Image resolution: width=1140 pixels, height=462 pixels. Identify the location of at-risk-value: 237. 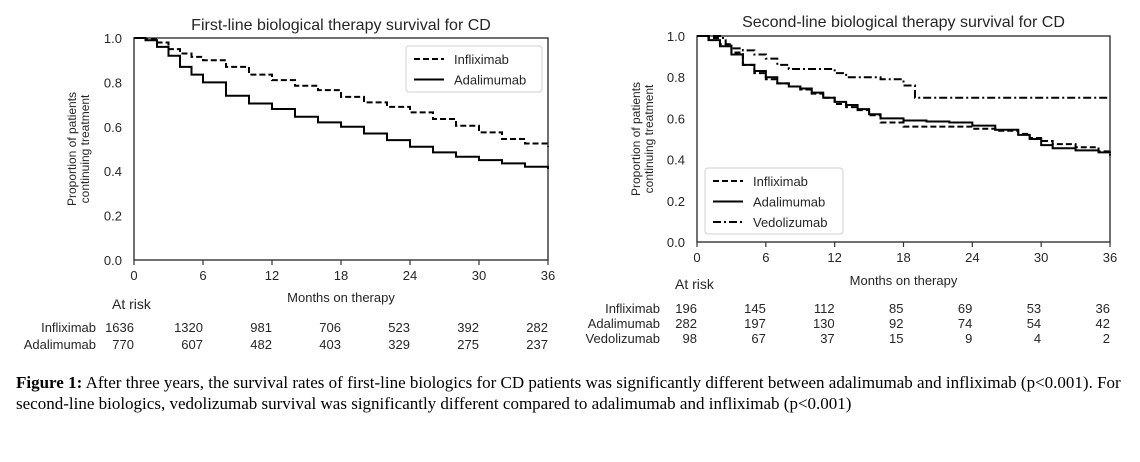
(537, 344).